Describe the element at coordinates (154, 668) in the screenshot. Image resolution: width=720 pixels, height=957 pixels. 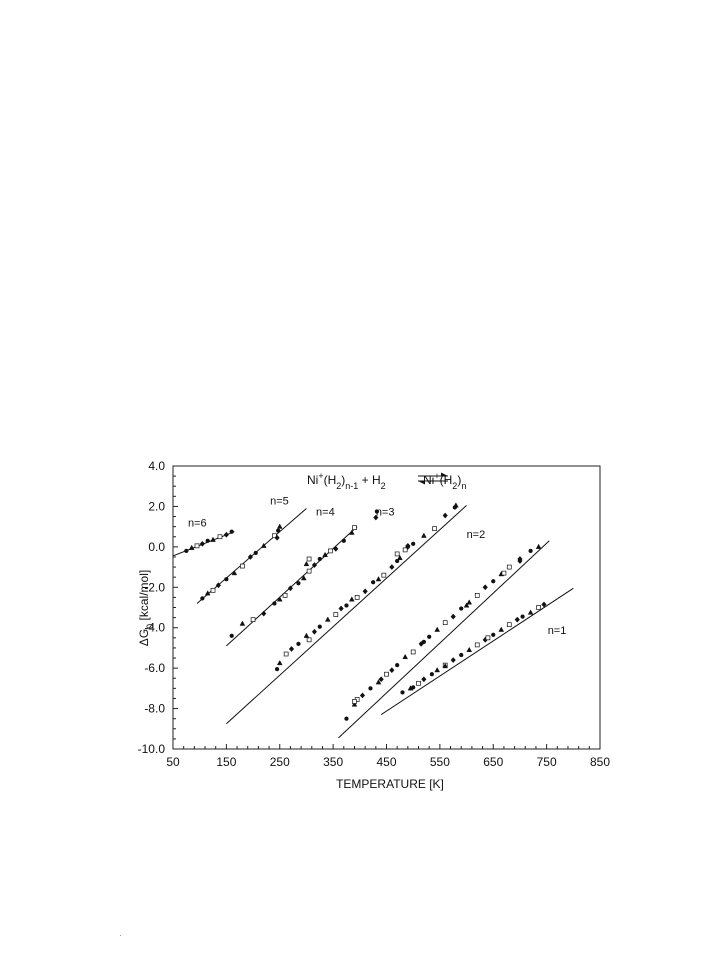
I see `y-tick-label: -6.0` at that location.